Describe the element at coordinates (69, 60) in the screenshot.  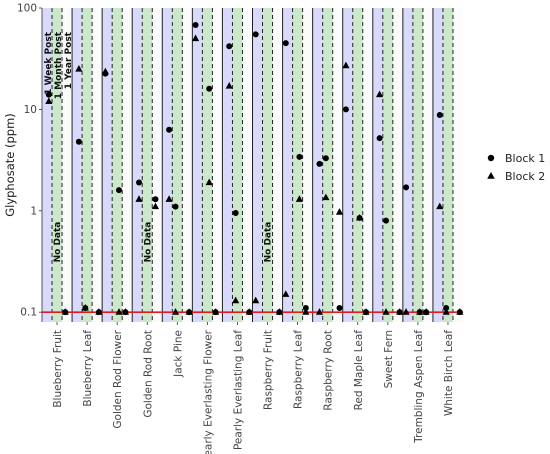
I see `time-annotation: 1 Year Post` at that location.